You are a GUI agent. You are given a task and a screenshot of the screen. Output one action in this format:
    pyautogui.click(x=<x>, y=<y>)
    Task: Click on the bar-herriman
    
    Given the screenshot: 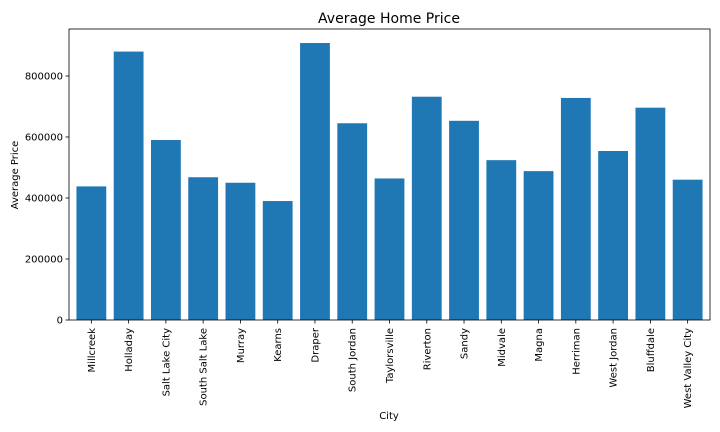 What is the action you would take?
    pyautogui.click(x=575, y=208)
    